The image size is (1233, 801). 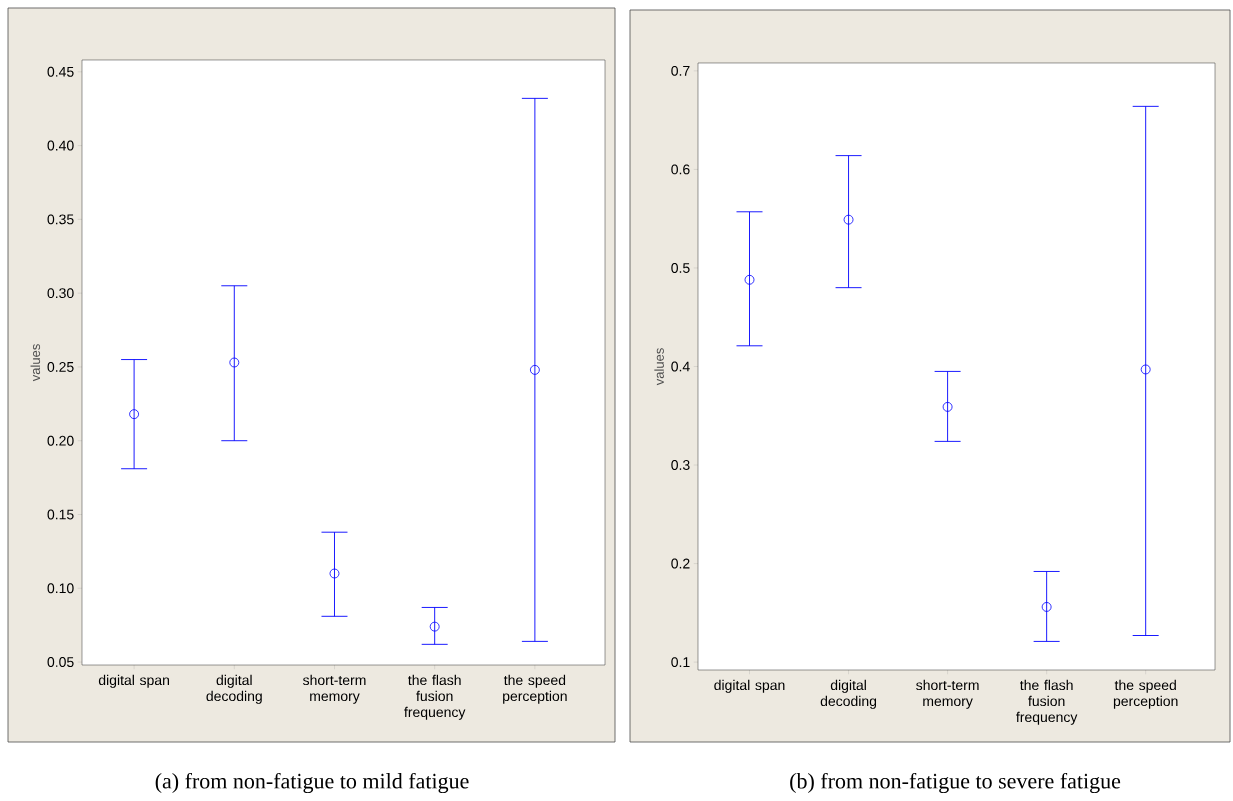 I want to click on text: (b) from non-fatigue to severe fatigue, so click(x=955, y=783).